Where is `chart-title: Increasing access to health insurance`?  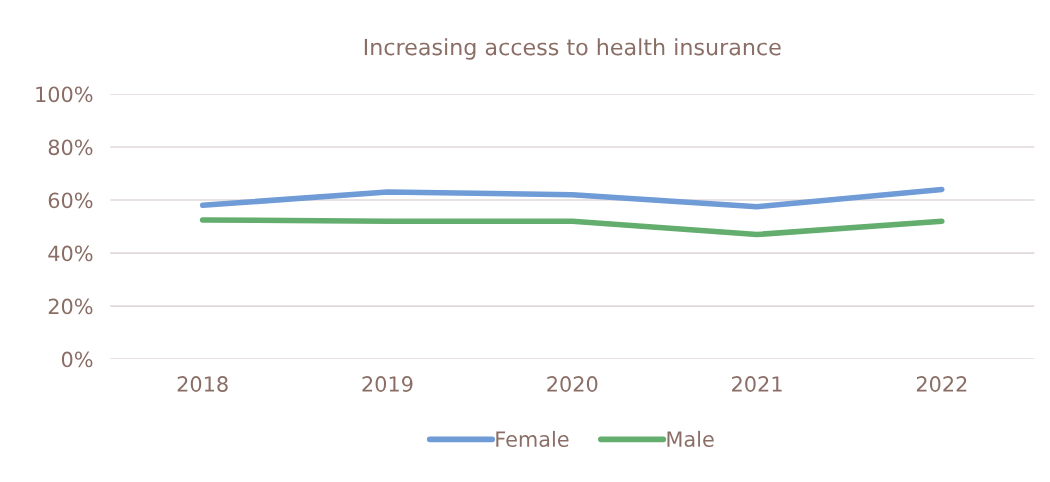
chart-title: Increasing access to health insurance is located at coordinates (572, 49).